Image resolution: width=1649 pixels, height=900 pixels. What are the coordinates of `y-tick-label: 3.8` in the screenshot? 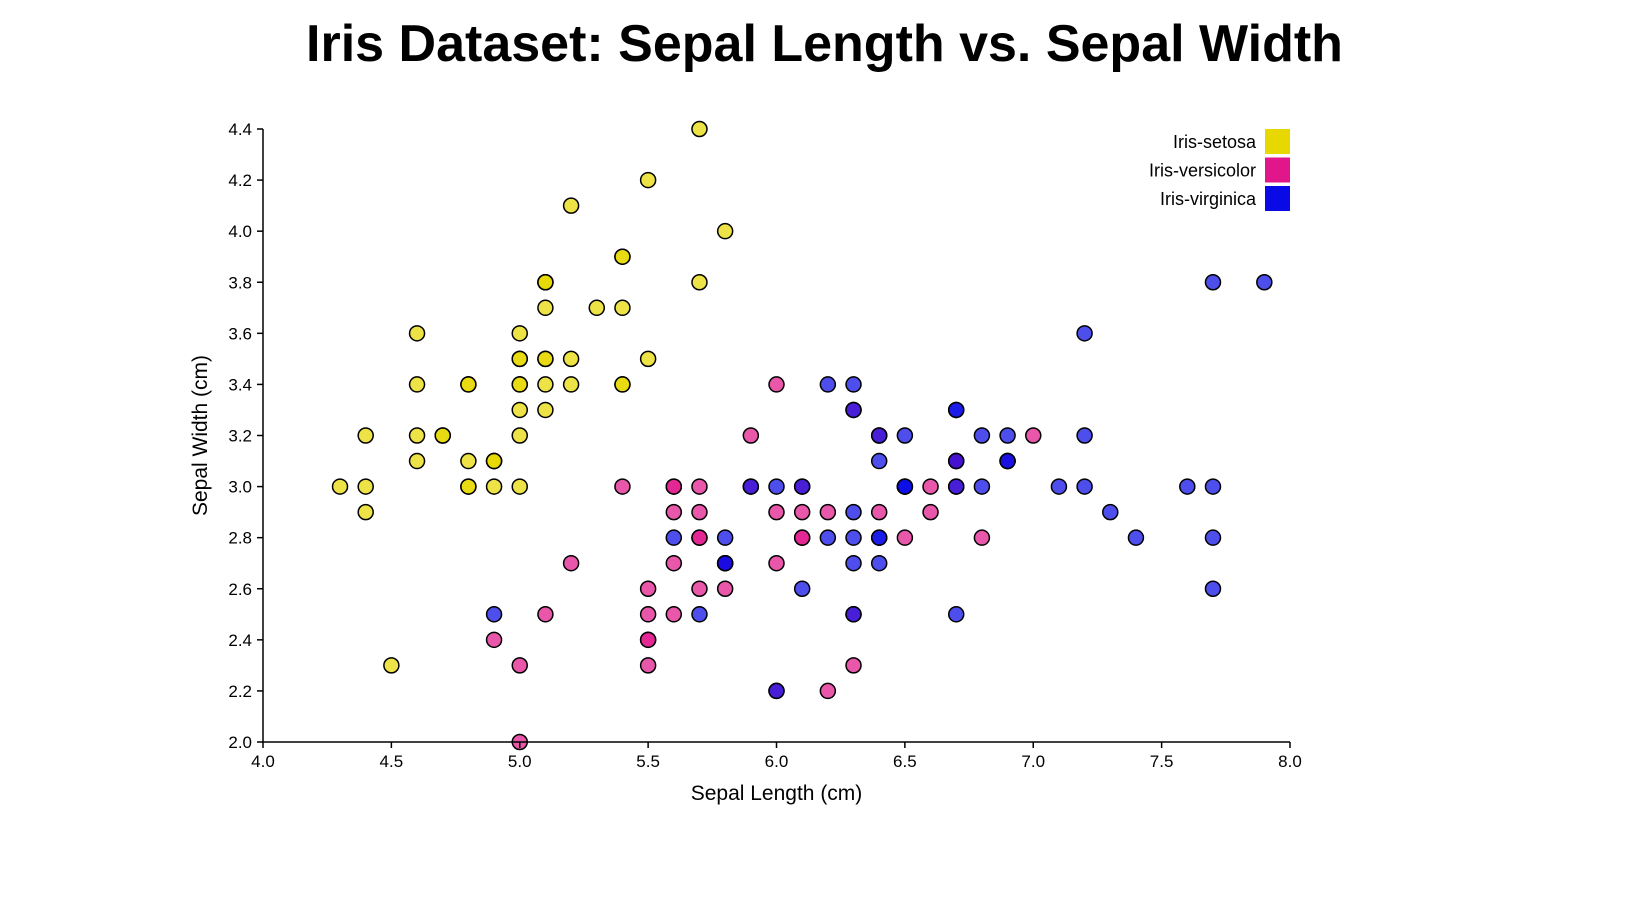 It's located at (240, 282).